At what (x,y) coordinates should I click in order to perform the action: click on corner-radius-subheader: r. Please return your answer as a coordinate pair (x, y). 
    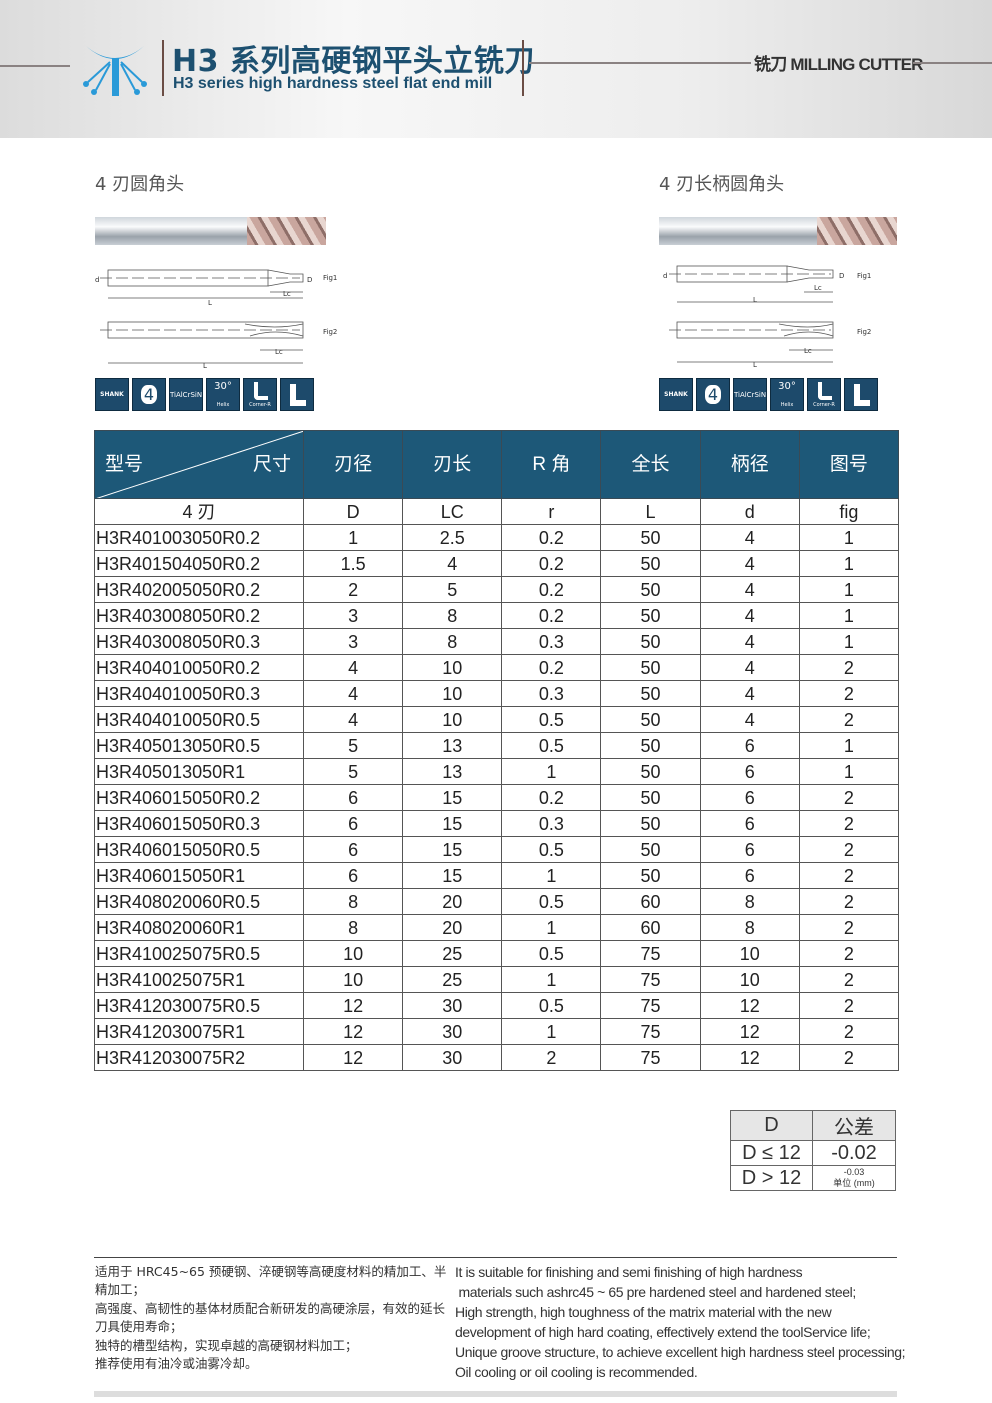
    Looking at the image, I should click on (551, 511).